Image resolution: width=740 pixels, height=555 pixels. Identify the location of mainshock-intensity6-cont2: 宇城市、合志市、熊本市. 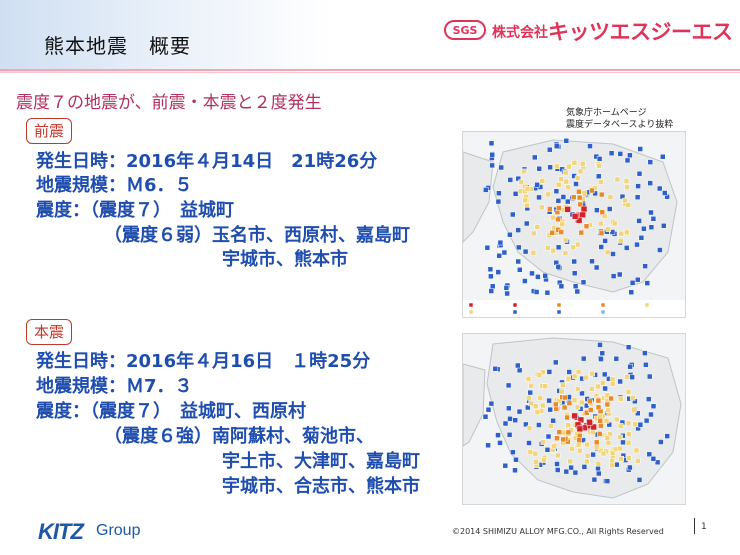
(321, 486).